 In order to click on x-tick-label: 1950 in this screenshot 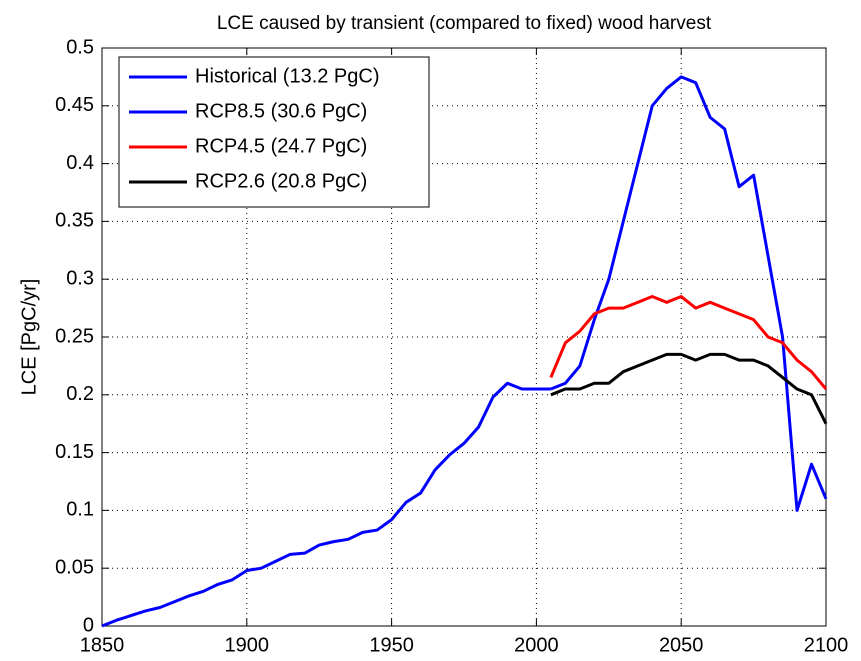, I will do `click(391, 645)`.